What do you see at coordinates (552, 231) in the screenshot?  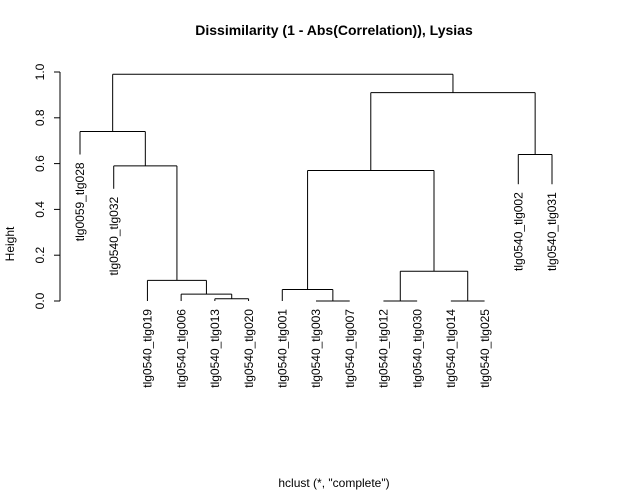 I see `leaf-label: tlg0540_tlg031` at bounding box center [552, 231].